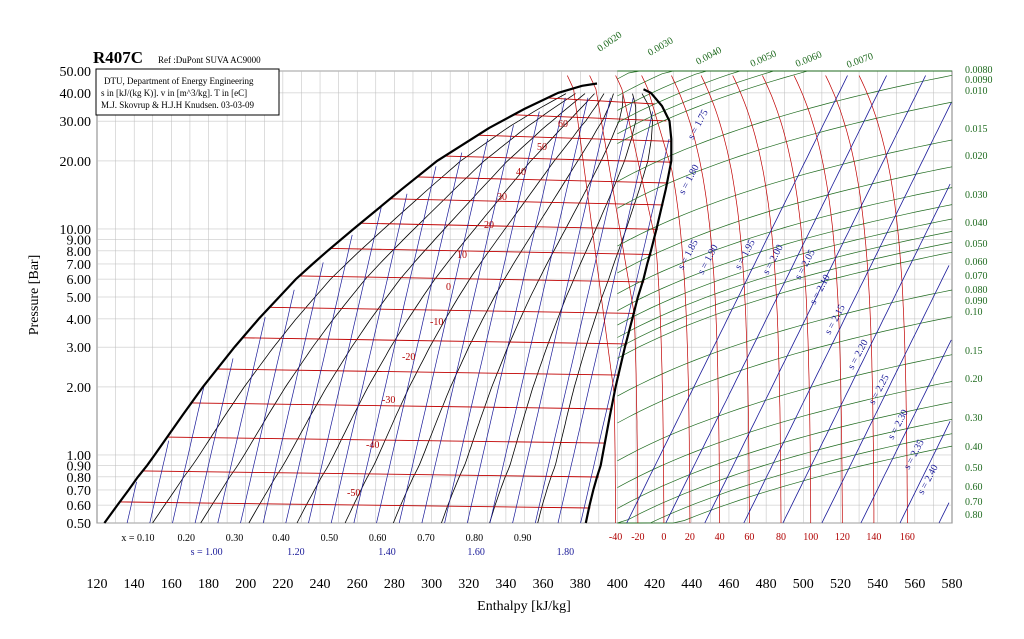  Describe the element at coordinates (566, 552) in the screenshot. I see `isentrope-label-bottom: 1.80` at that location.